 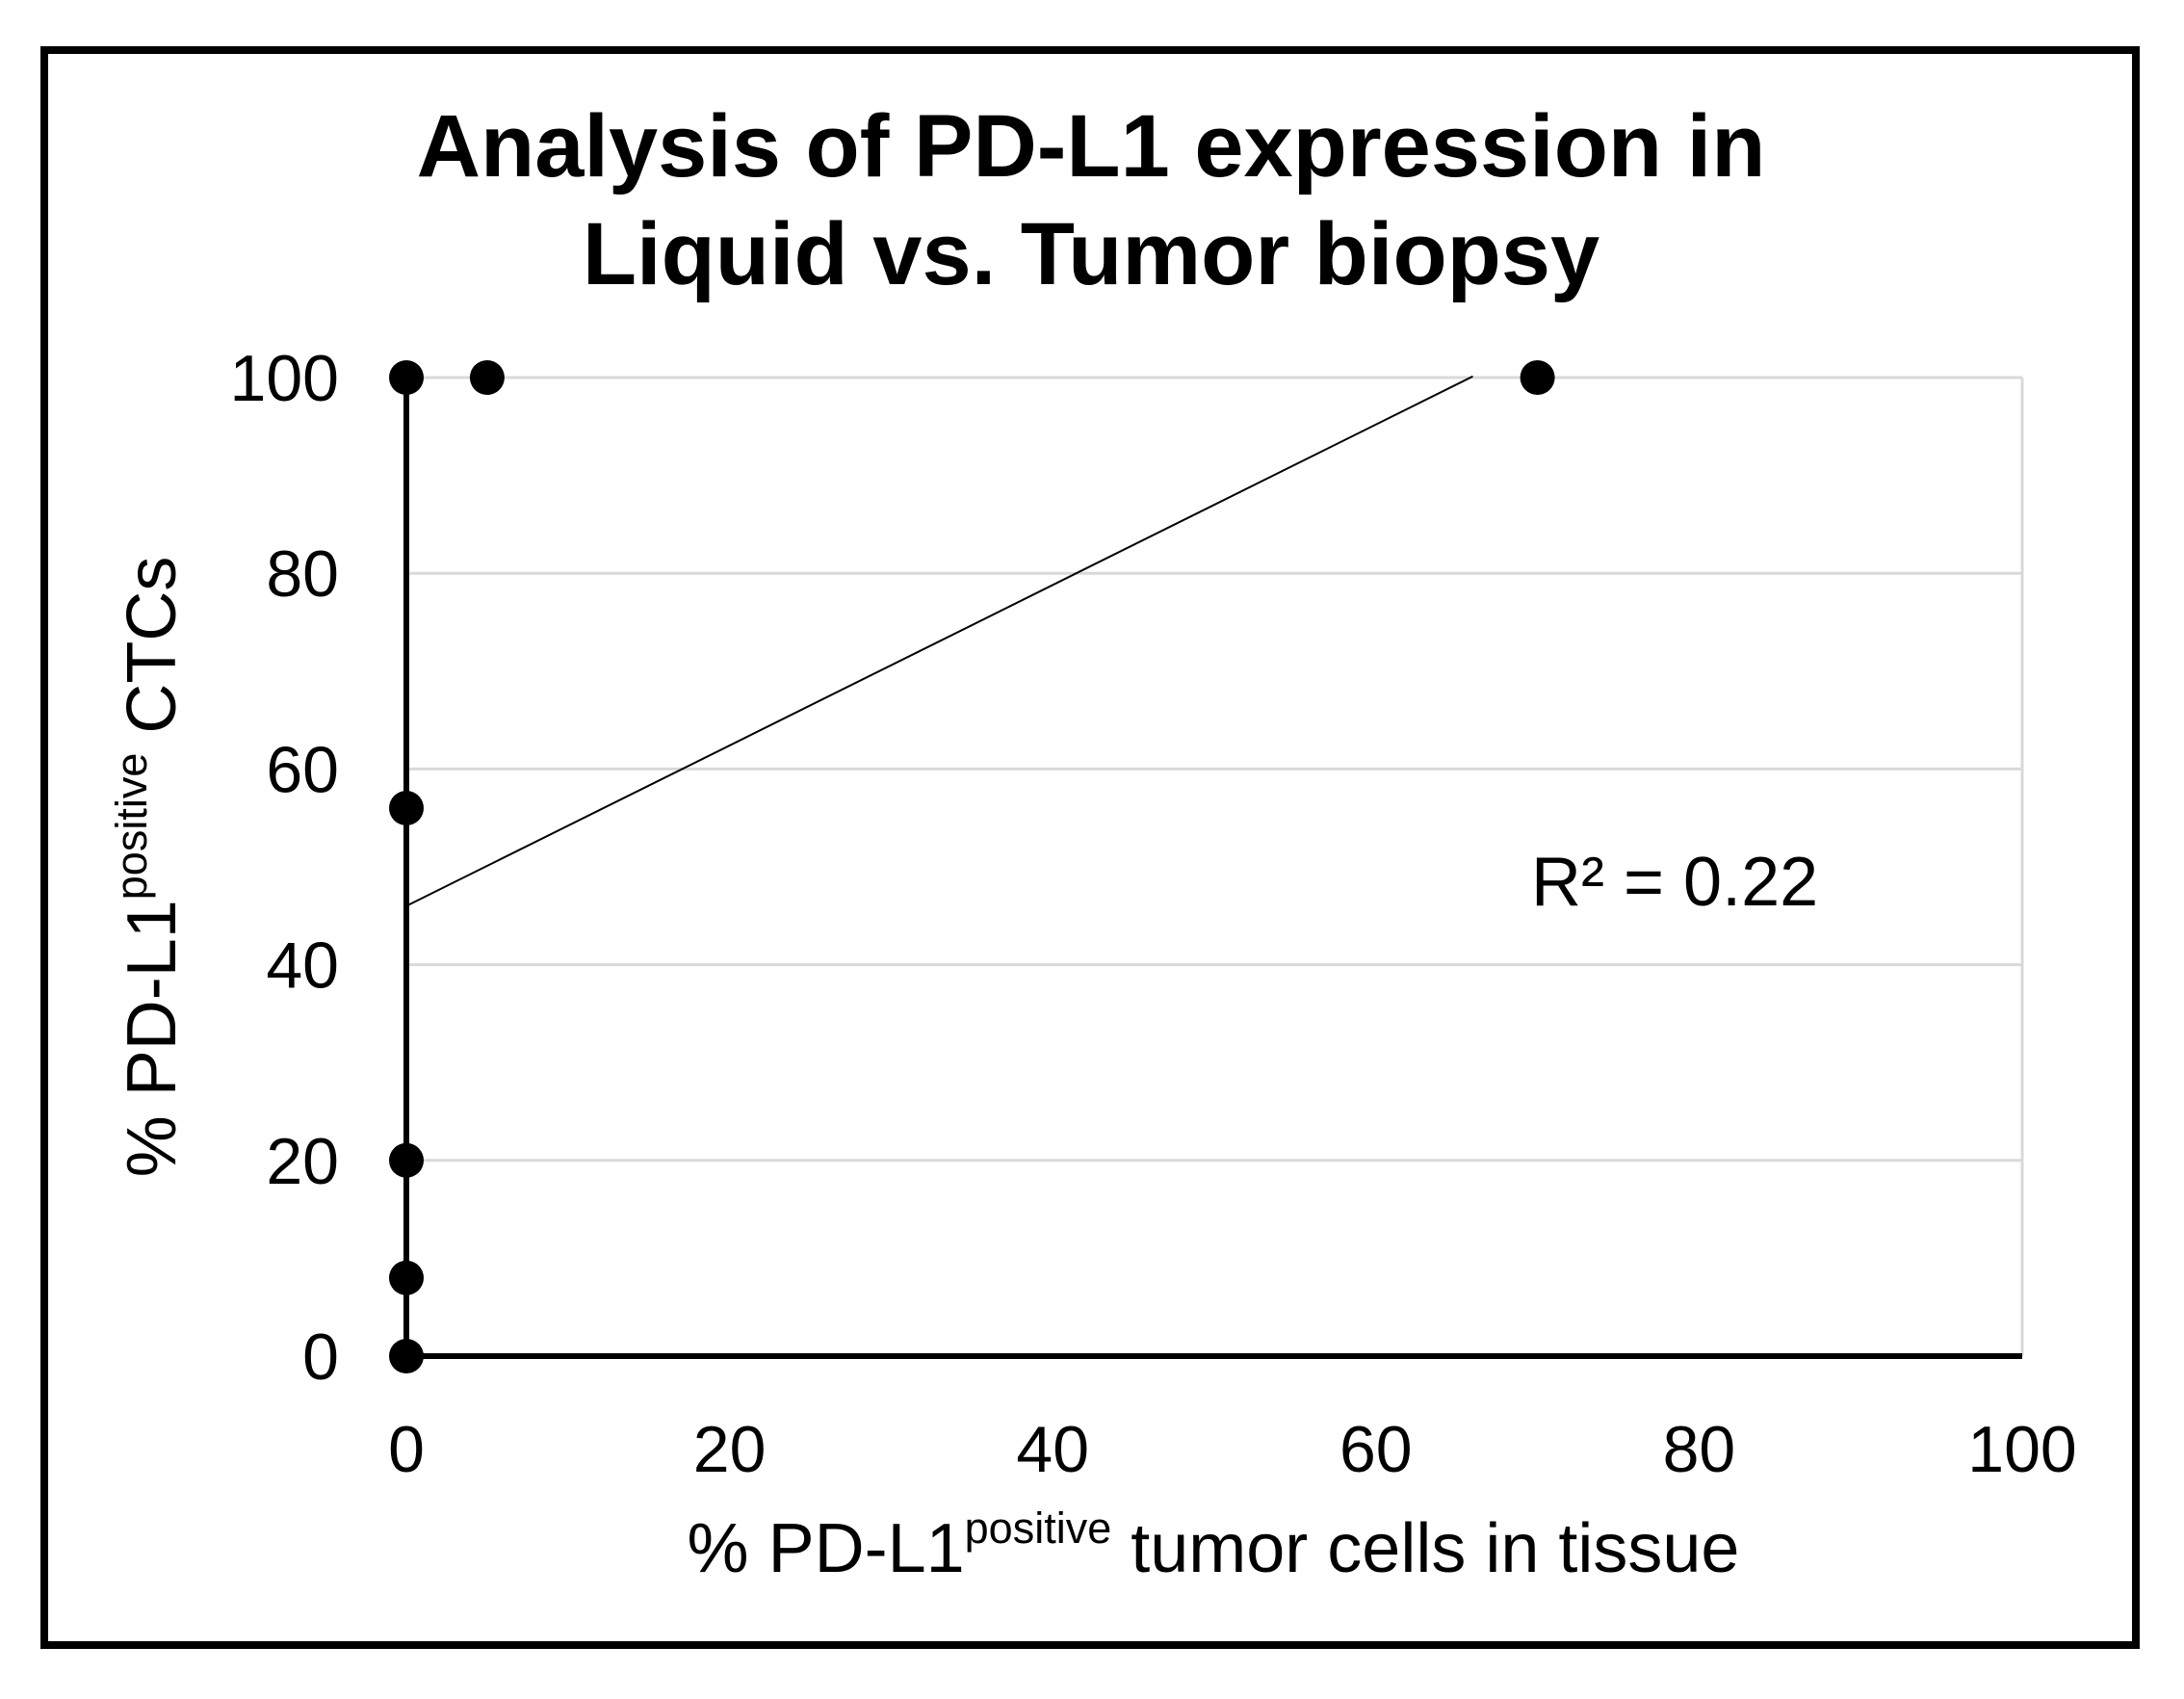 I want to click on x-tick-label-100: 100, so click(x=2021, y=1449).